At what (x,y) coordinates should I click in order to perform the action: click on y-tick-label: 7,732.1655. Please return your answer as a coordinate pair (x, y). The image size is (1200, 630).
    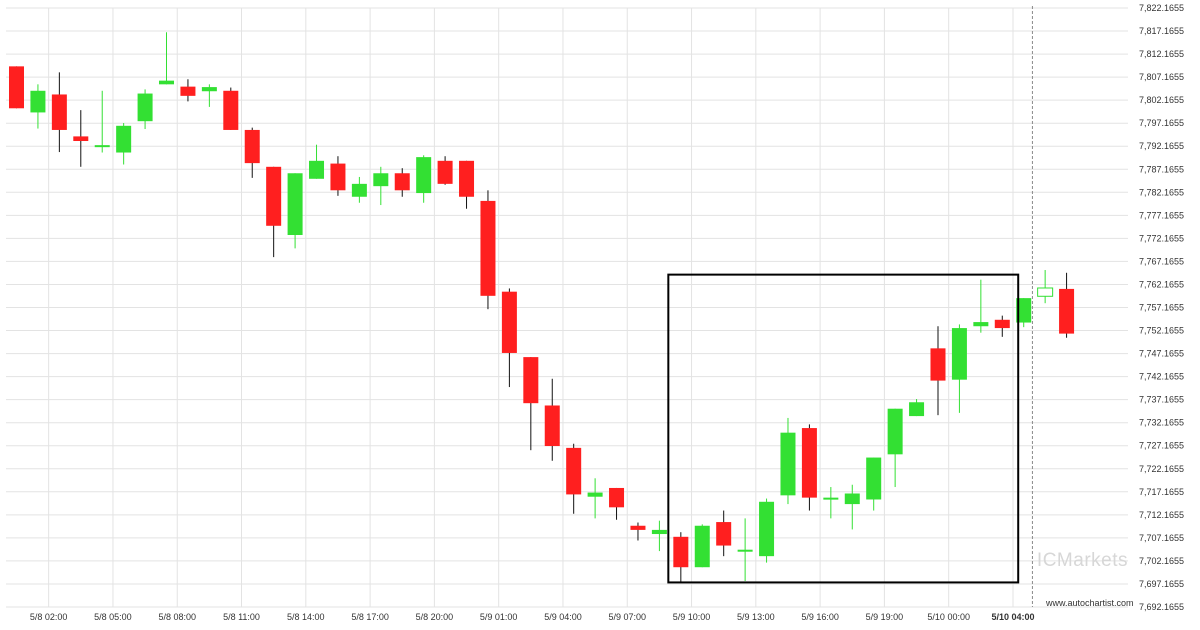
    Looking at the image, I should click on (1161, 423).